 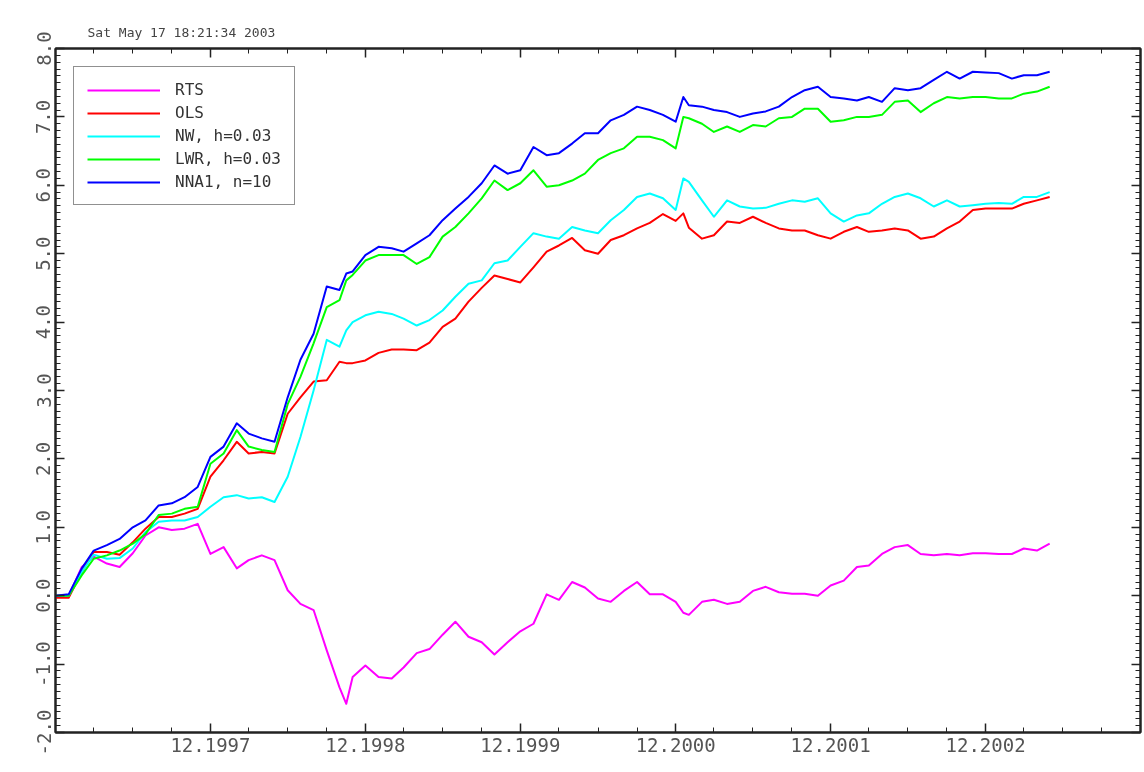 What do you see at coordinates (43, 390) in the screenshot?
I see `y-tick-label: 3.0` at bounding box center [43, 390].